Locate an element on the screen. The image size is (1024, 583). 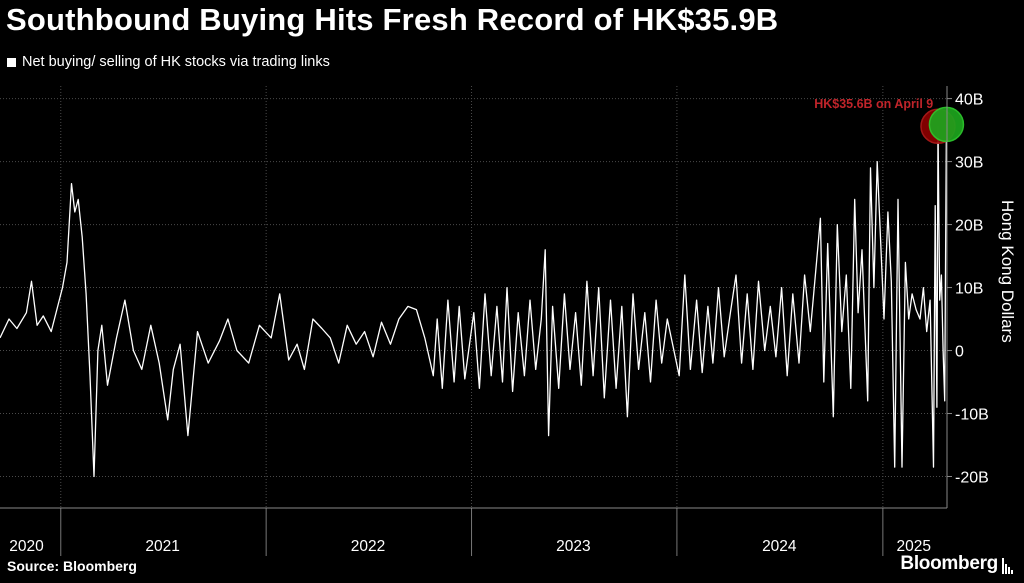
legend-swatch is located at coordinates (11, 62).